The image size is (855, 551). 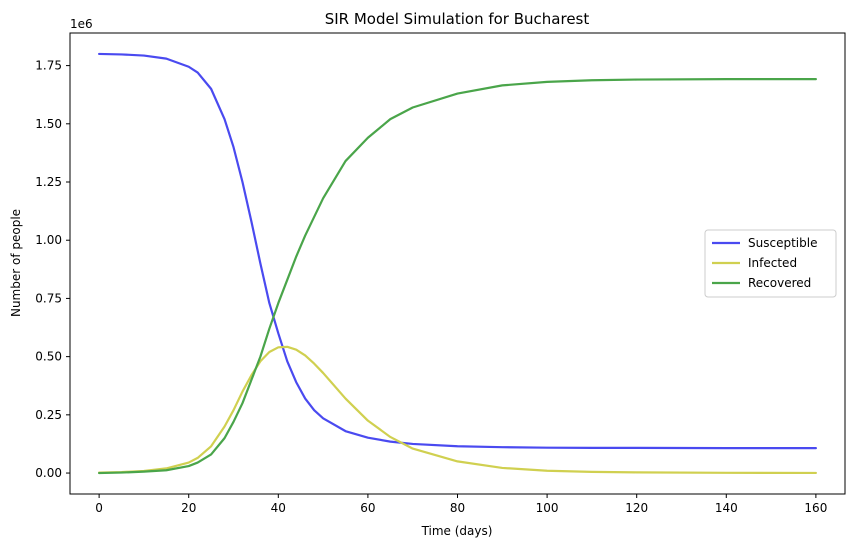 I want to click on y-axis-label: Number of people, so click(x=16, y=263).